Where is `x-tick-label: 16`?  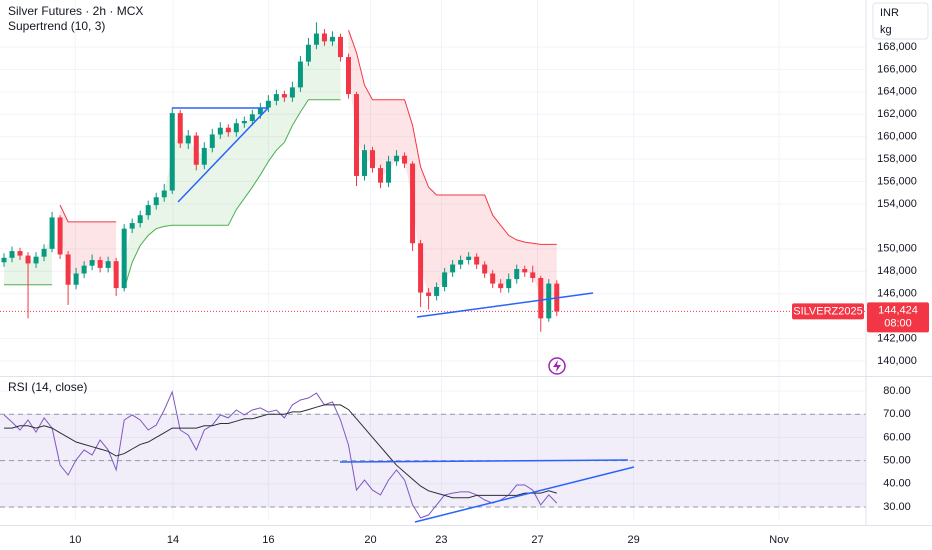 x-tick-label: 16 is located at coordinates (268, 540).